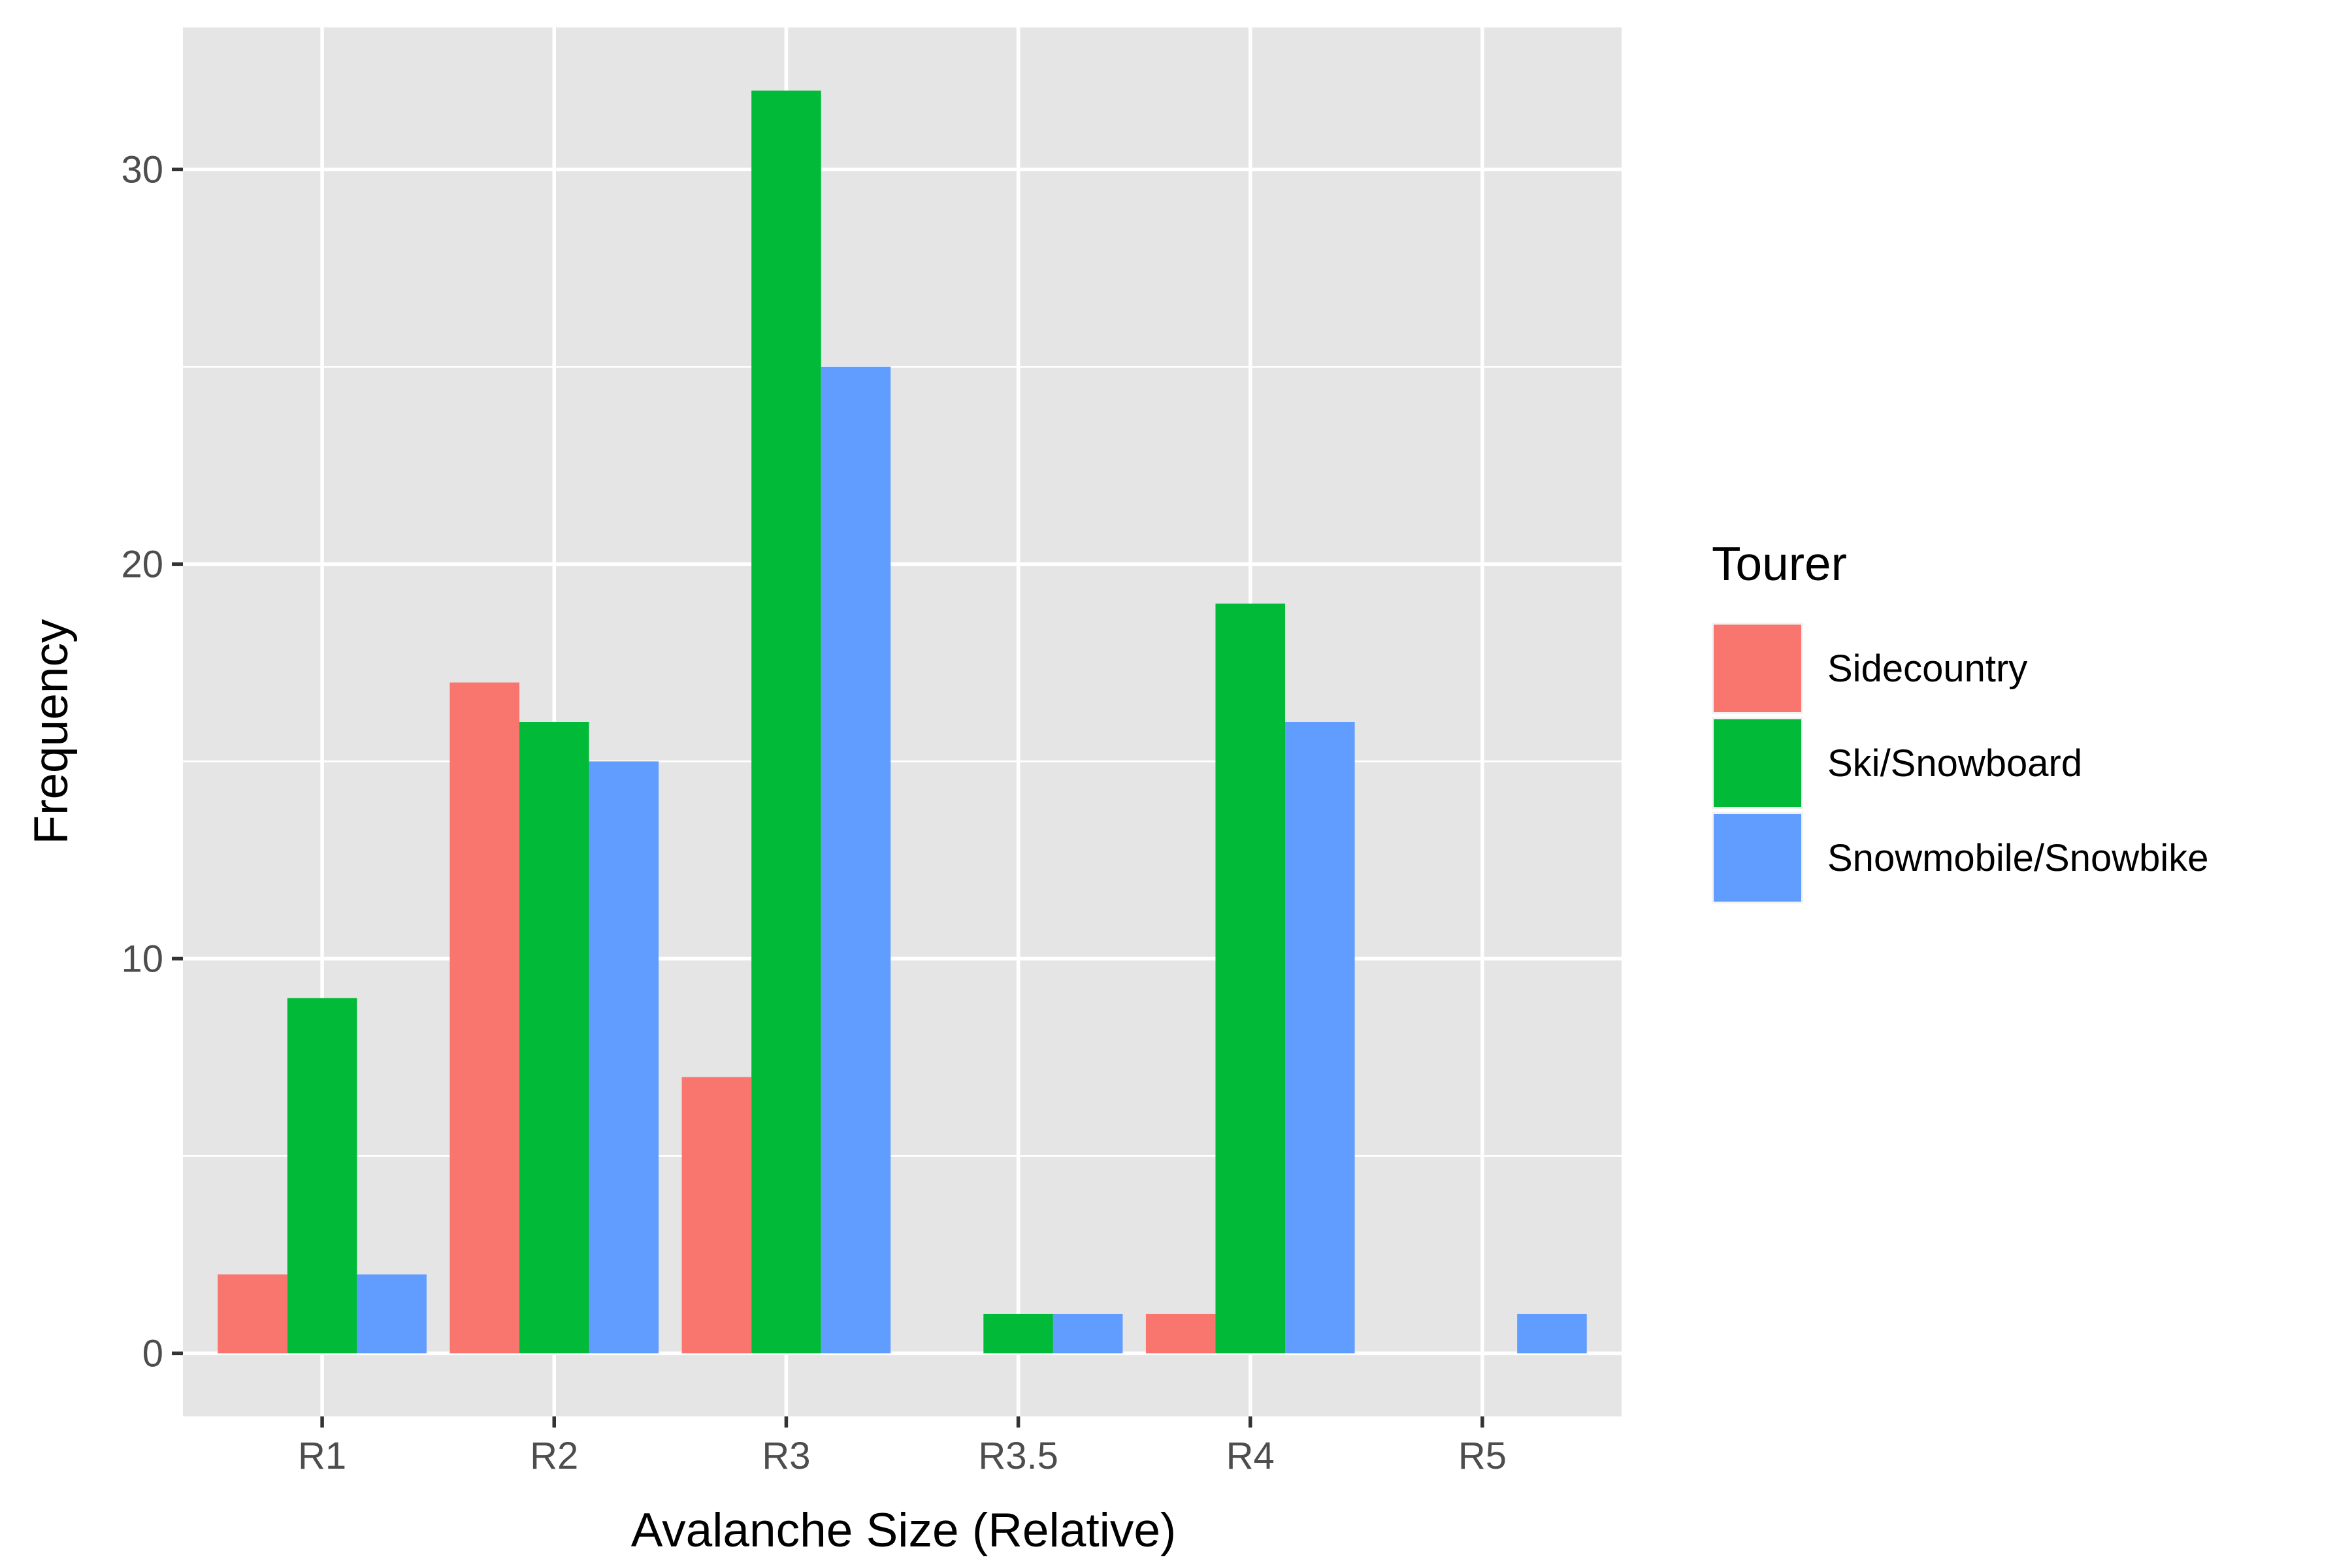 The height and width of the screenshot is (1568, 2352). Describe the element at coordinates (1320, 1038) in the screenshot. I see `bar-snowmobile-snowbike-r4` at that location.